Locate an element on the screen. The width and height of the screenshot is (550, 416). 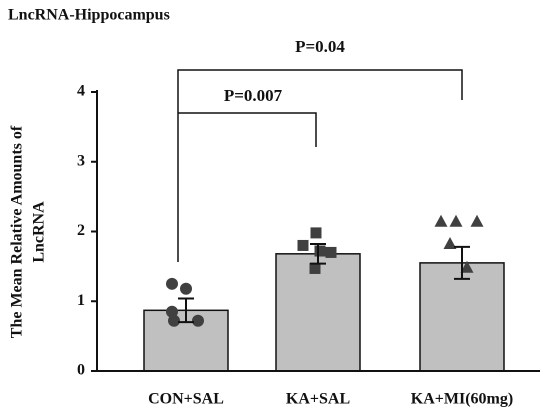
significance-bracket is located at coordinates (247, 129).